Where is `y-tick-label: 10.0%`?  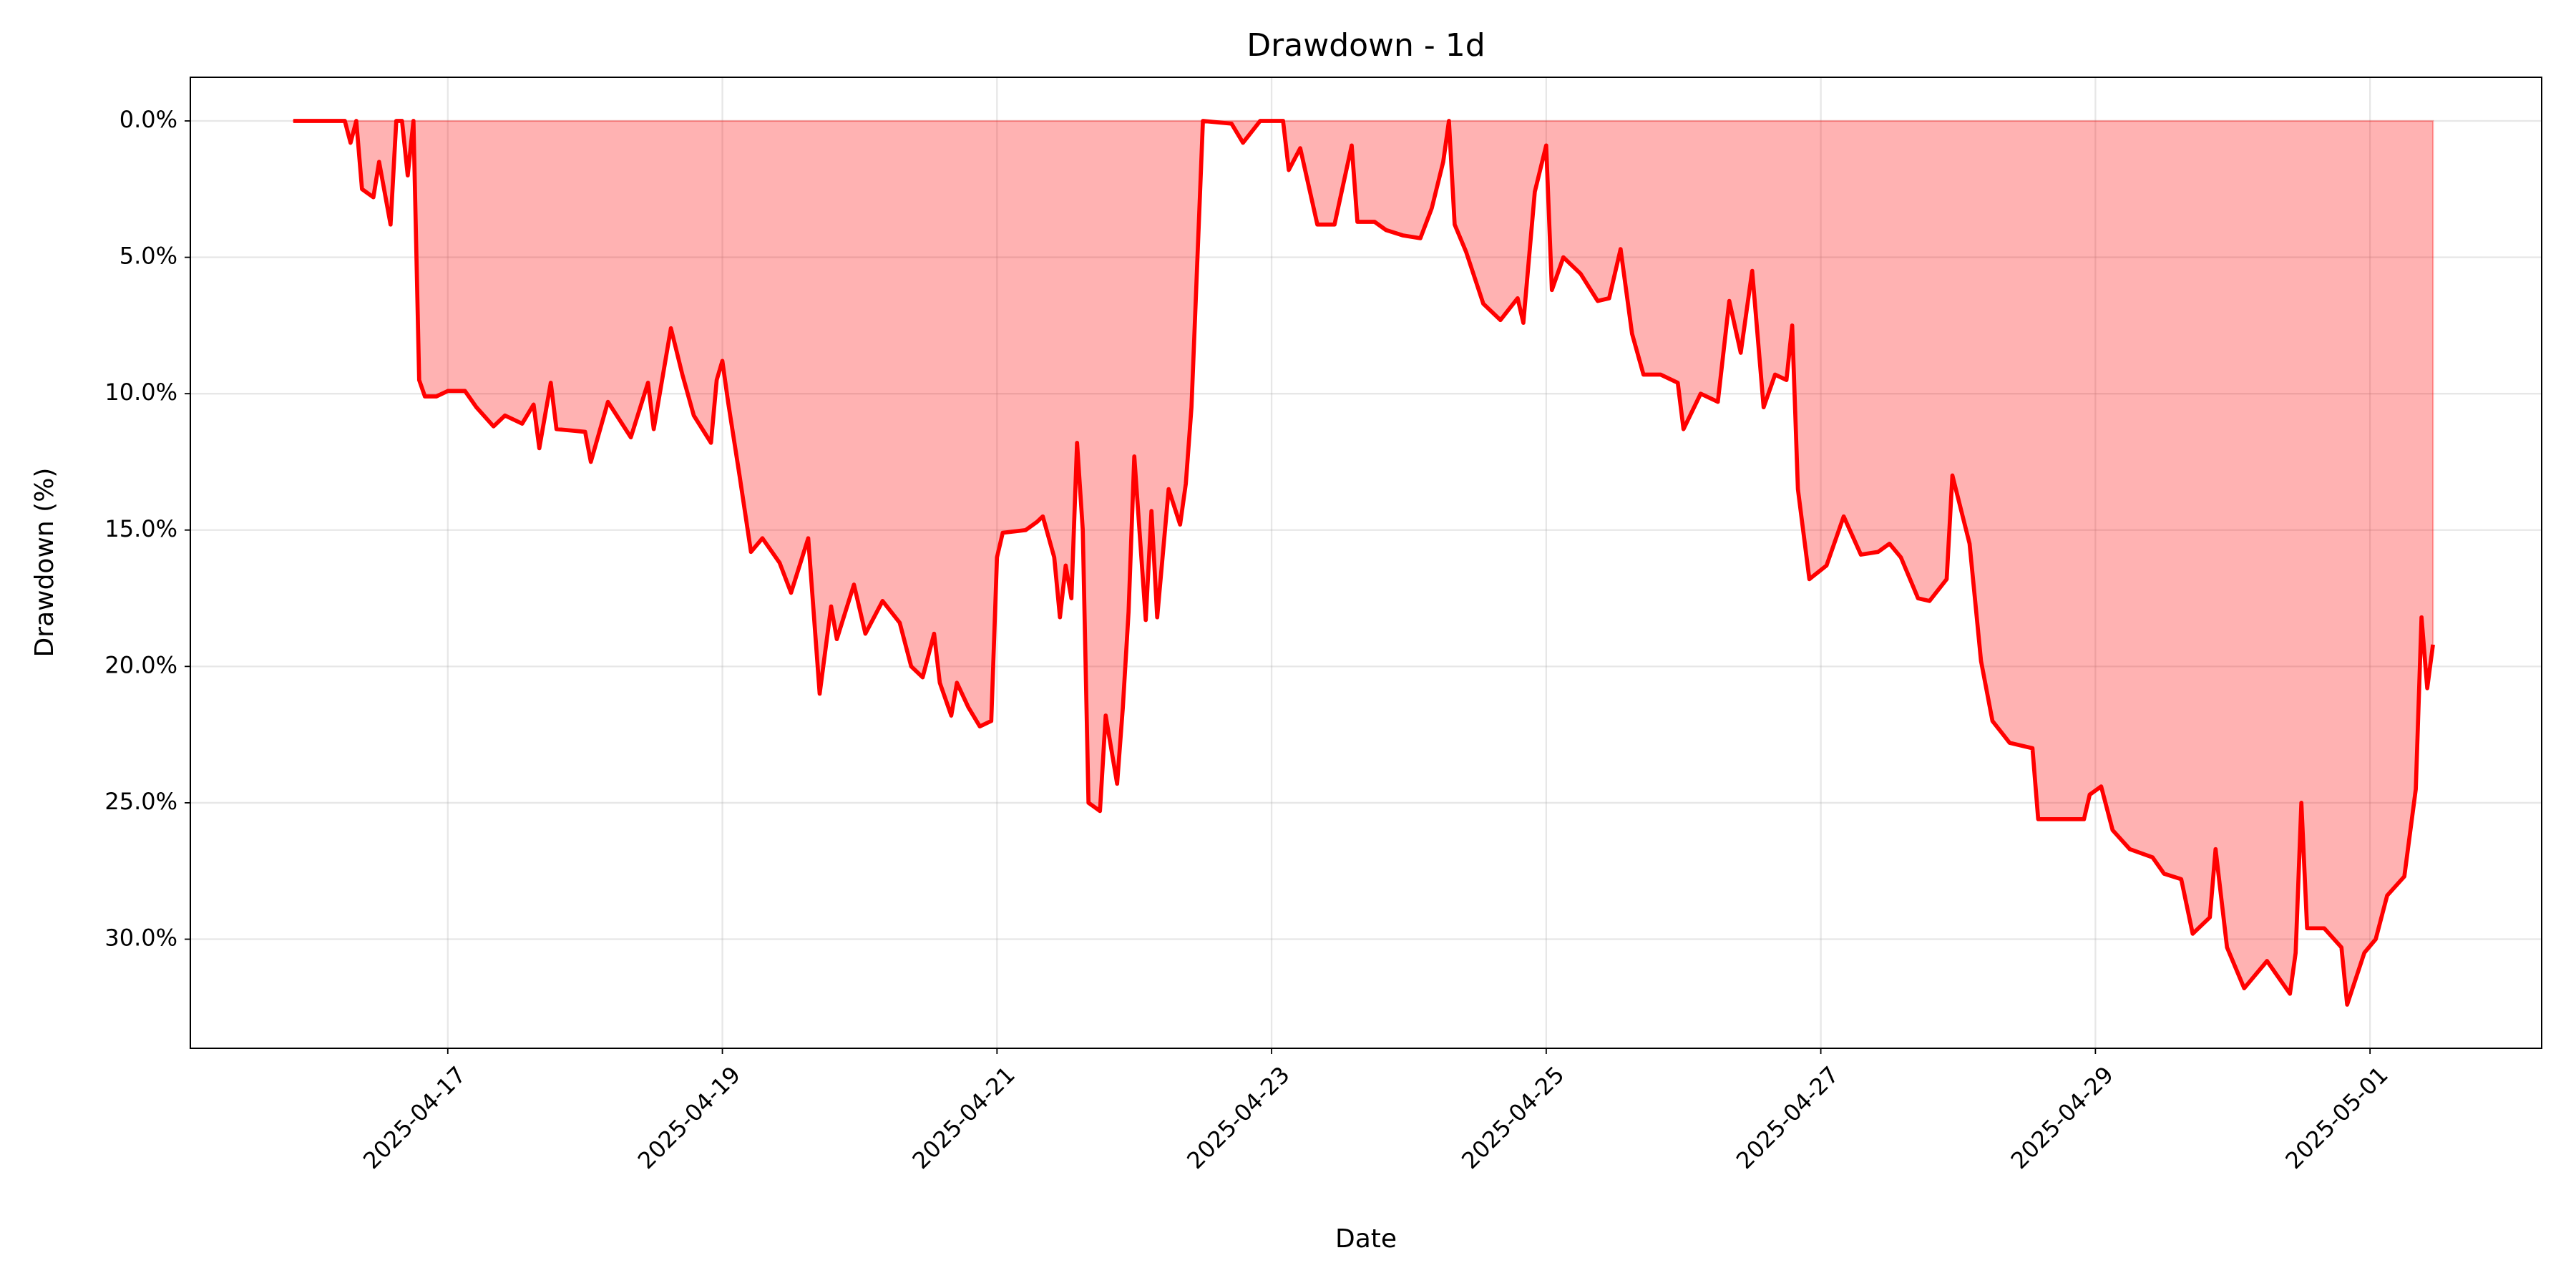
y-tick-label: 10.0% is located at coordinates (140, 392).